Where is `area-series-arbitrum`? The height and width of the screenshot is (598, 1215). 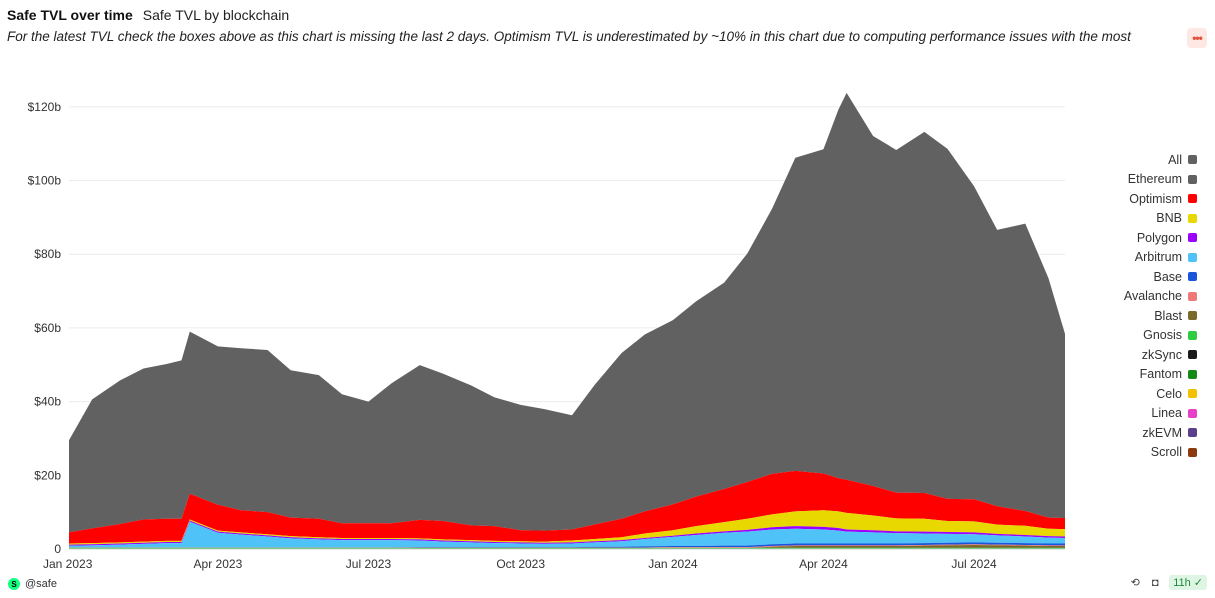 area-series-arbitrum is located at coordinates (567, 534).